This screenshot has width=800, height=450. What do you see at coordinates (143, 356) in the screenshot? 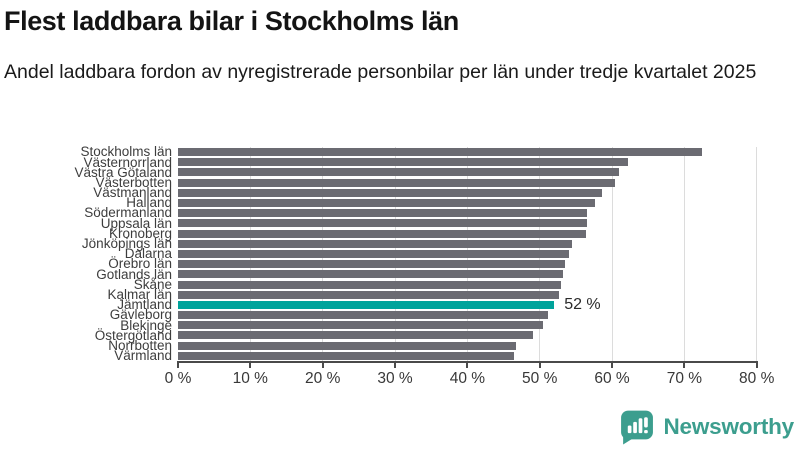
I see `y-axis-label: Värmland` at bounding box center [143, 356].